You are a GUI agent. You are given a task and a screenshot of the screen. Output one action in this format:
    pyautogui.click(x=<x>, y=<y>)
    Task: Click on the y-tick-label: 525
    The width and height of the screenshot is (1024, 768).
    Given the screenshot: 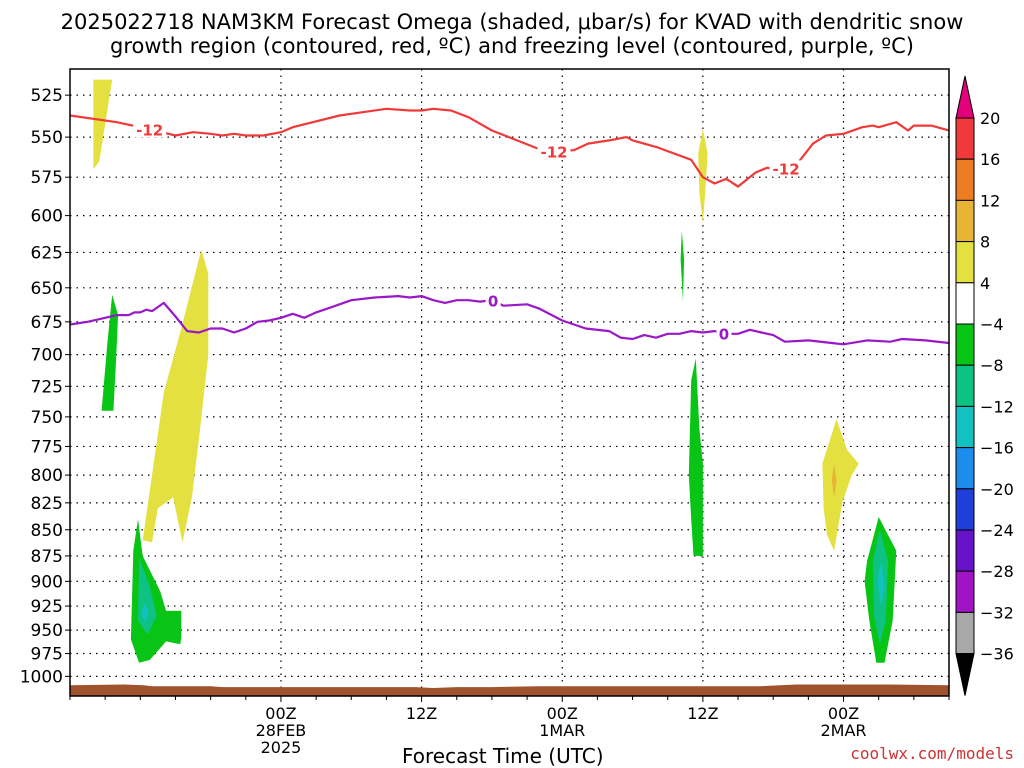 What is the action you would take?
    pyautogui.click(x=47, y=96)
    